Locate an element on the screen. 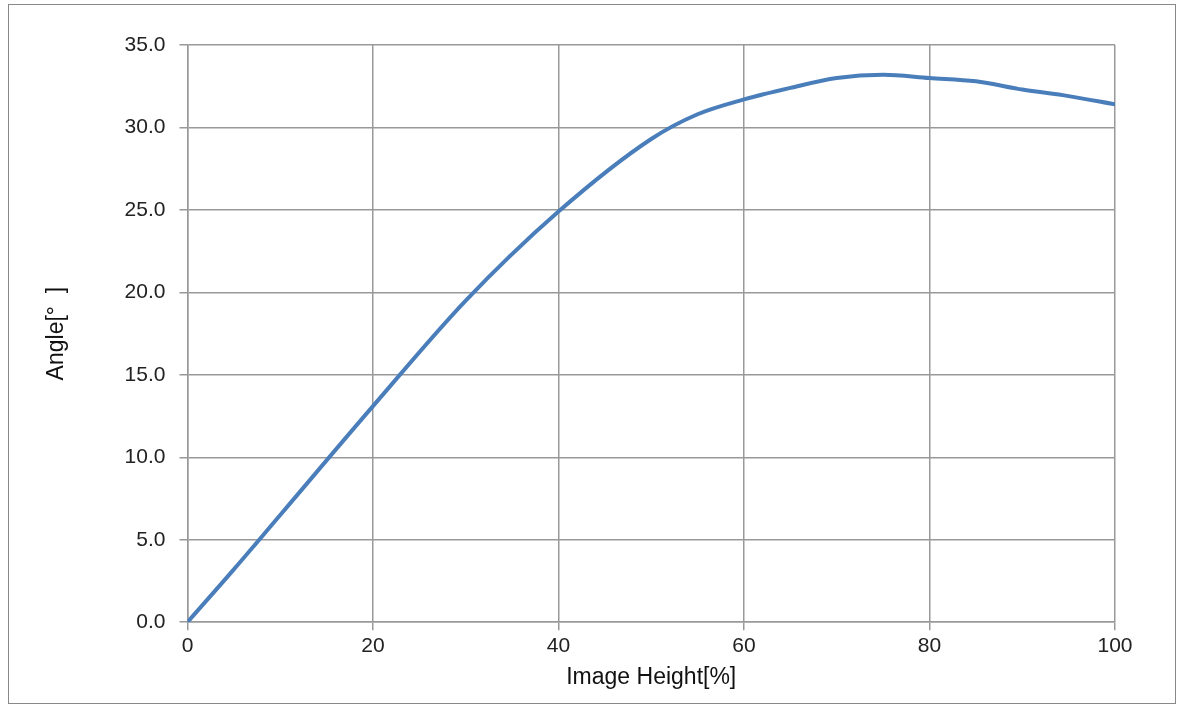 This screenshot has height=708, width=1187. x-tick-label: 40 is located at coordinates (558, 644).